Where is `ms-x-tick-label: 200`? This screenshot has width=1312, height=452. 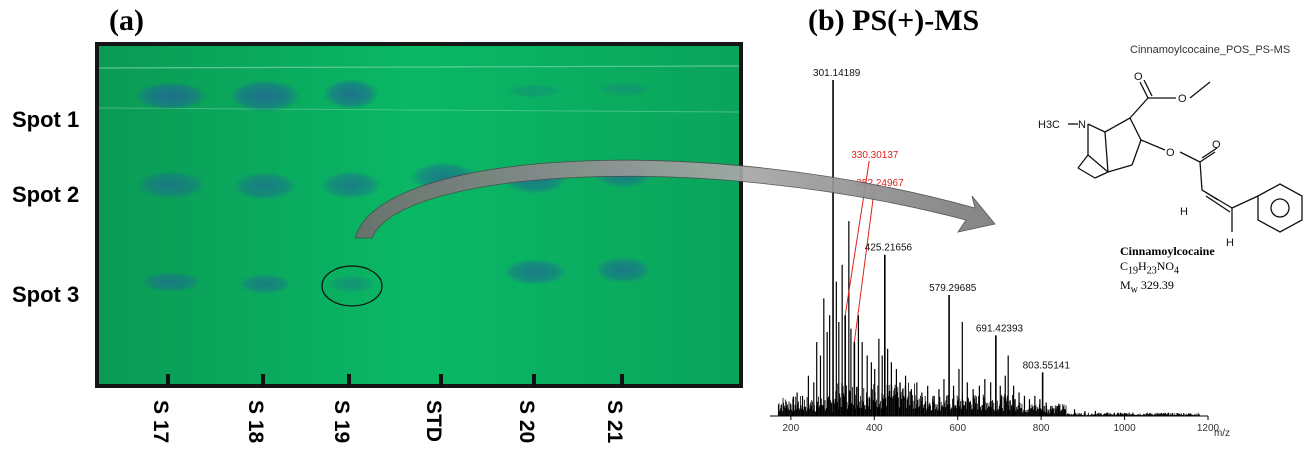 ms-x-tick-label: 200 is located at coordinates (791, 428).